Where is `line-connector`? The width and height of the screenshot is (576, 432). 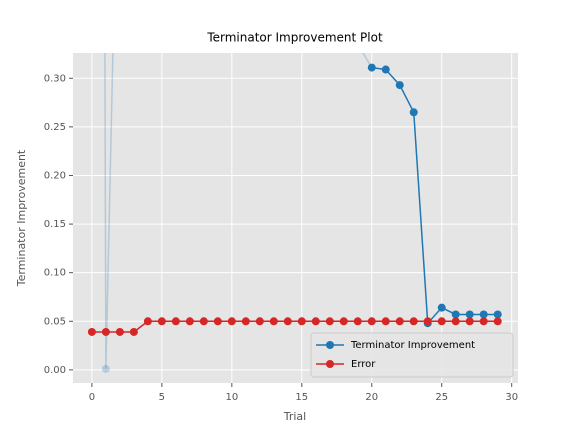
line-connector is located at coordinates (367, 60).